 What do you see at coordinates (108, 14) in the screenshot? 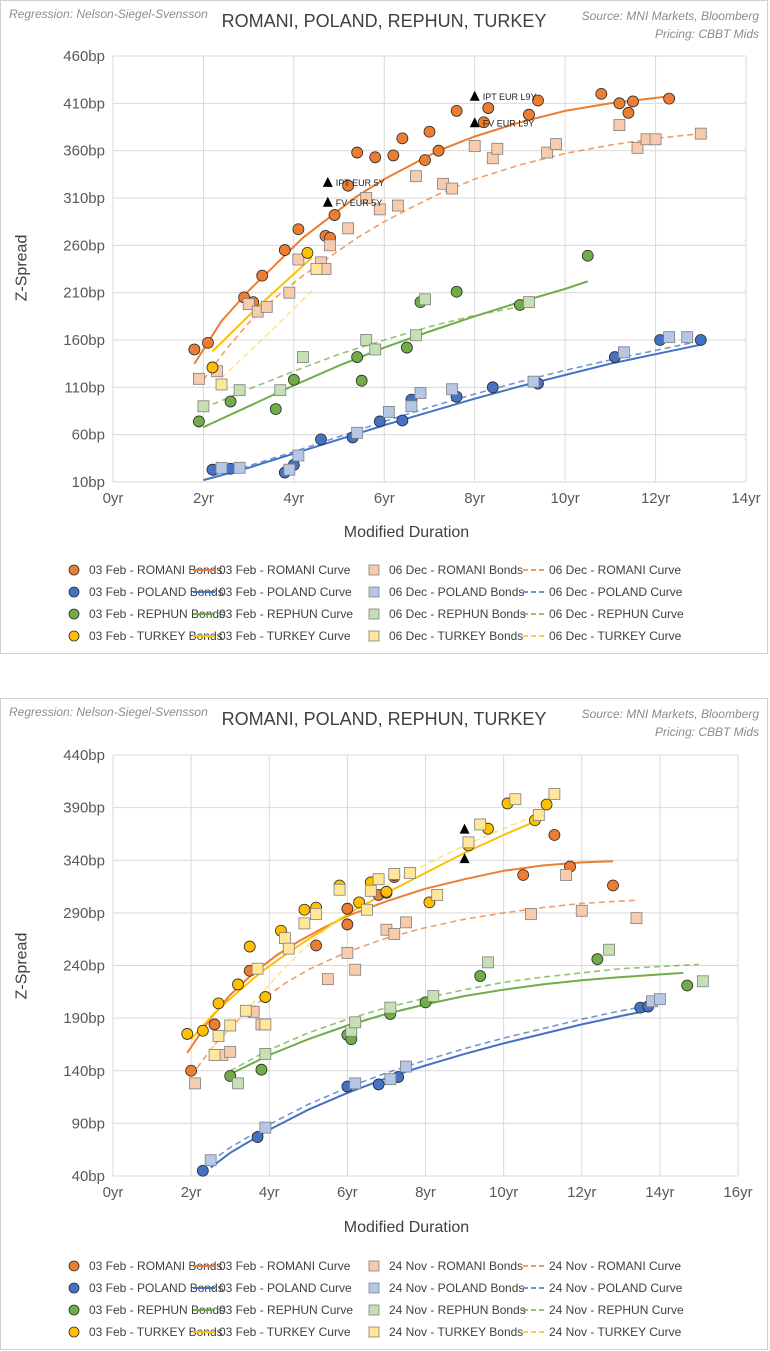
I see `regression-note: Regression: Nelson-Siegel-Svensson` at bounding box center [108, 14].